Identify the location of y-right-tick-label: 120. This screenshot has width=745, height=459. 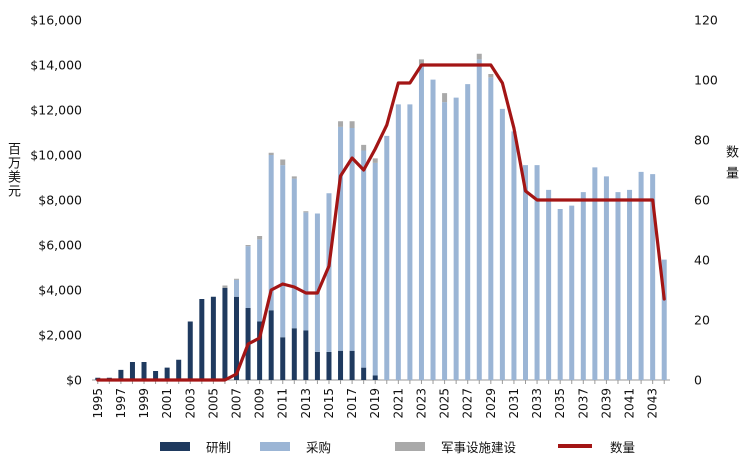
(706, 20).